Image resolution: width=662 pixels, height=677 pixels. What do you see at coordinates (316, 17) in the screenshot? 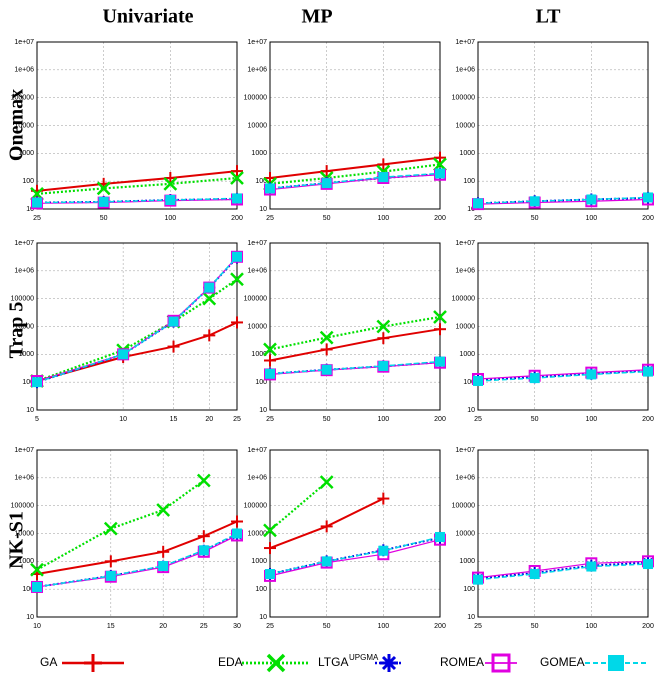
I see `column-title: MP` at bounding box center [316, 17].